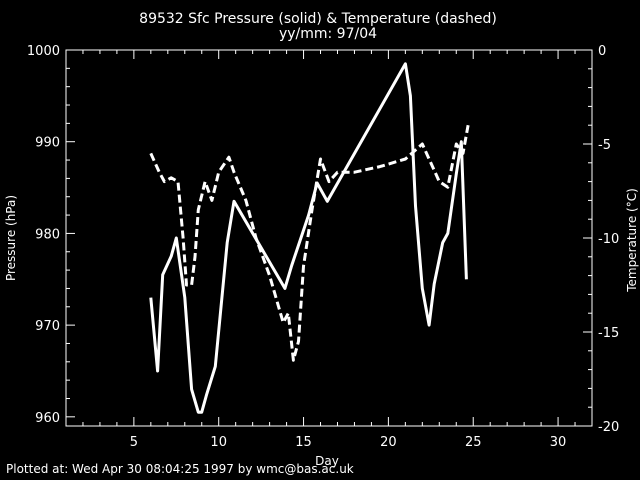  I want to click on x-tick-label: 25, so click(473, 442).